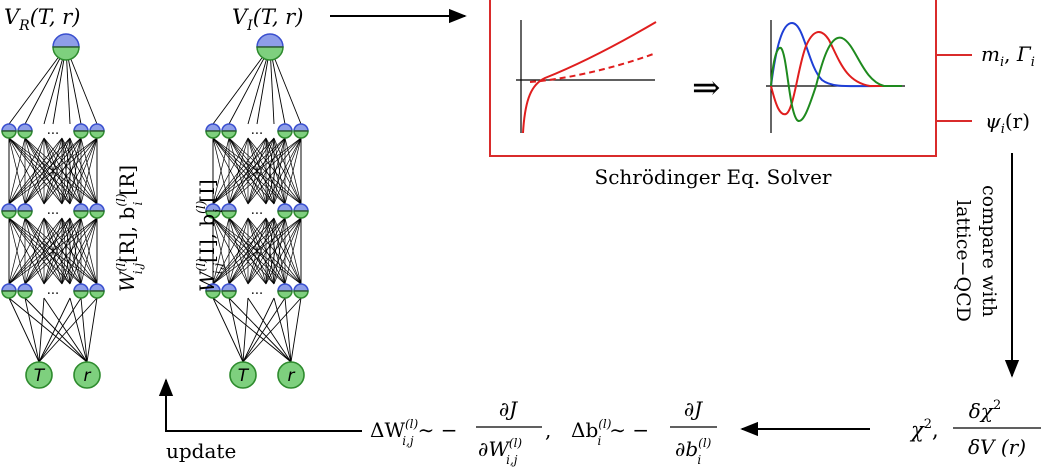 Image resolution: width=1050 pixels, height=469 pixels. I want to click on network-real-output-label: VR(T, r), so click(42, 19).